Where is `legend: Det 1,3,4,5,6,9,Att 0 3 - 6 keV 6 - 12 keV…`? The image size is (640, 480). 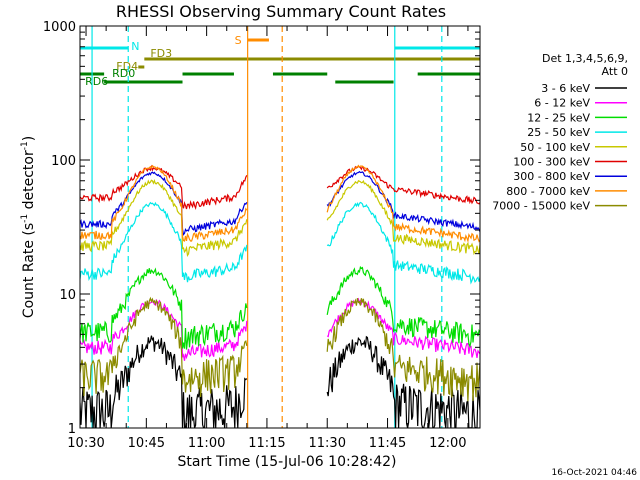 legend: Det 1,3,4,5,6,9,Att 0 3 - 6 keV 6 - 12 keV… is located at coordinates (560, 132).